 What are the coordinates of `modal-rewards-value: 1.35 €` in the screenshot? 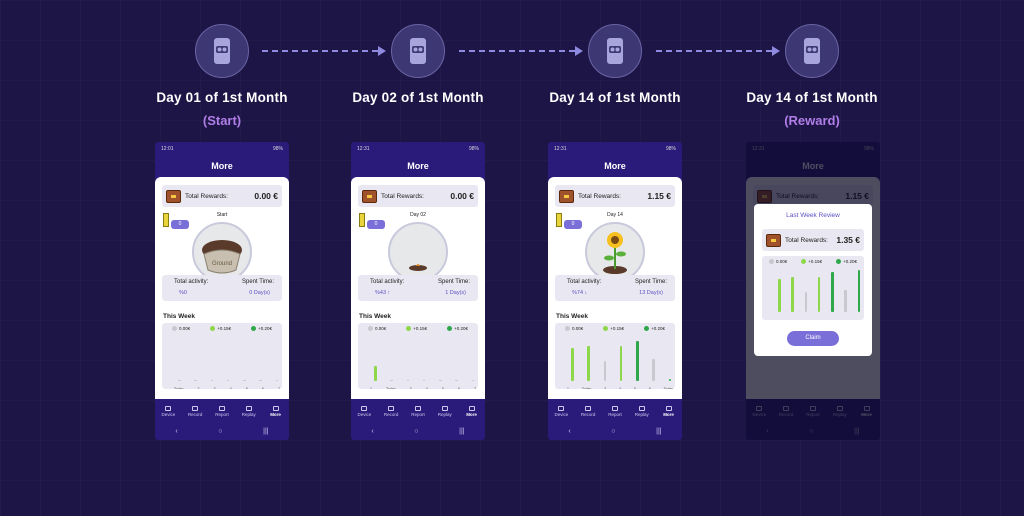 It's located at (848, 240).